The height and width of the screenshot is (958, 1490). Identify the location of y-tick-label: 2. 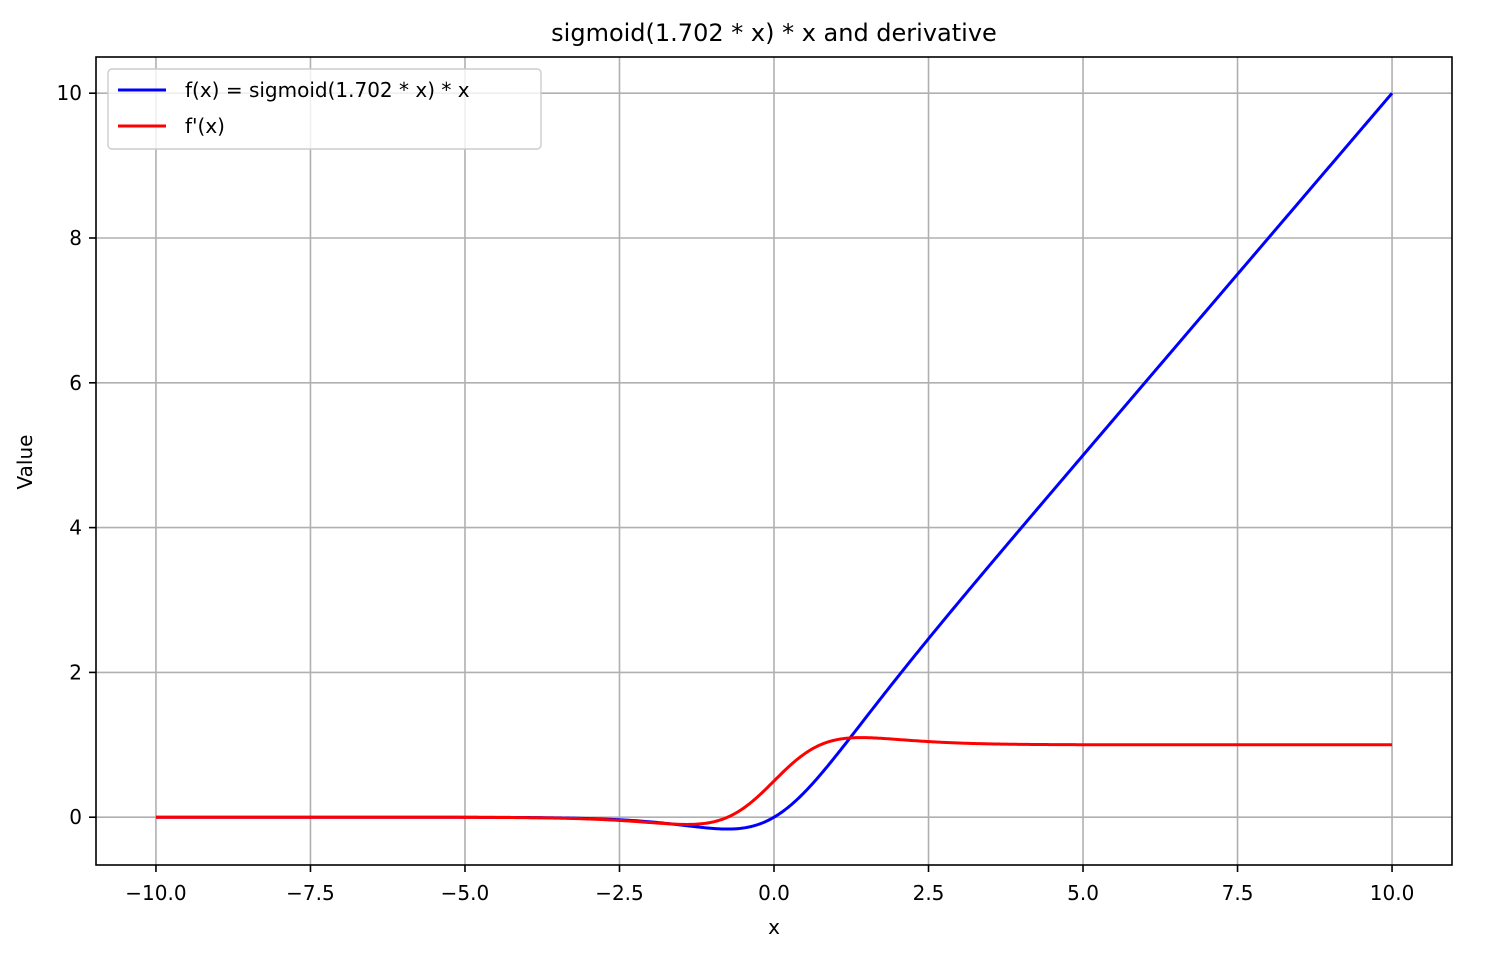
(75, 672).